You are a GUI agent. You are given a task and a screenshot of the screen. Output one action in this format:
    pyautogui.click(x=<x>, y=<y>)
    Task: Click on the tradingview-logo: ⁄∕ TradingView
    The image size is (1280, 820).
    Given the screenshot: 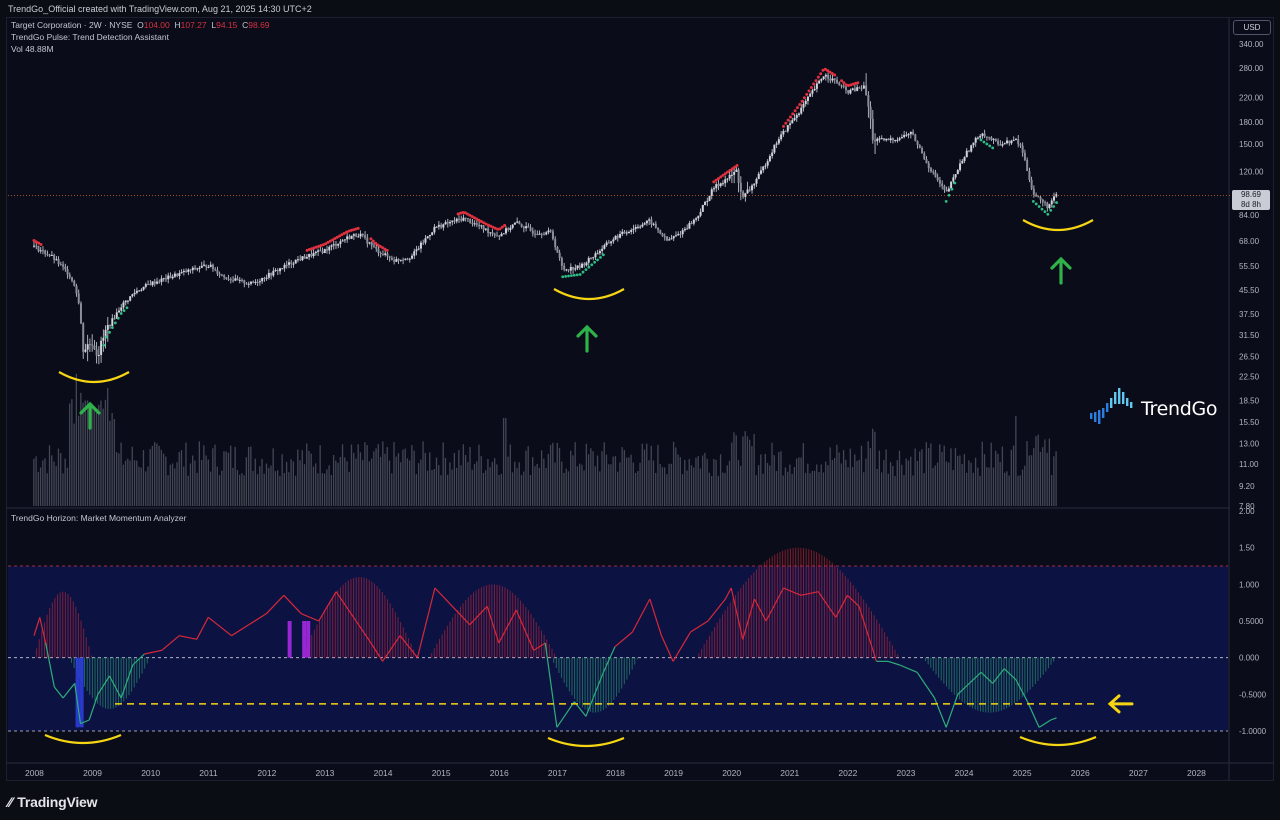 What is the action you would take?
    pyautogui.click(x=52, y=802)
    